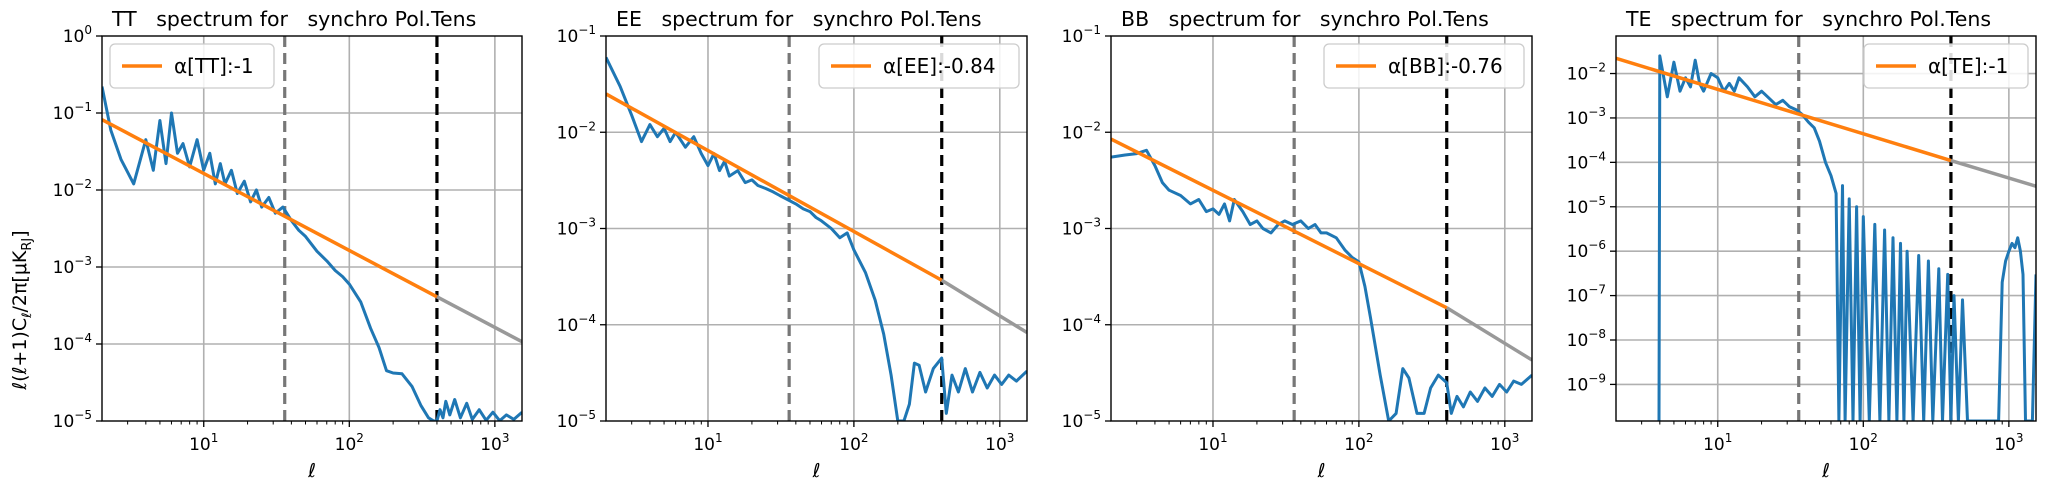 The width and height of the screenshot is (2049, 491). Describe the element at coordinates (1586, 383) in the screenshot. I see `y-tick-label: 10⁻⁹` at that location.